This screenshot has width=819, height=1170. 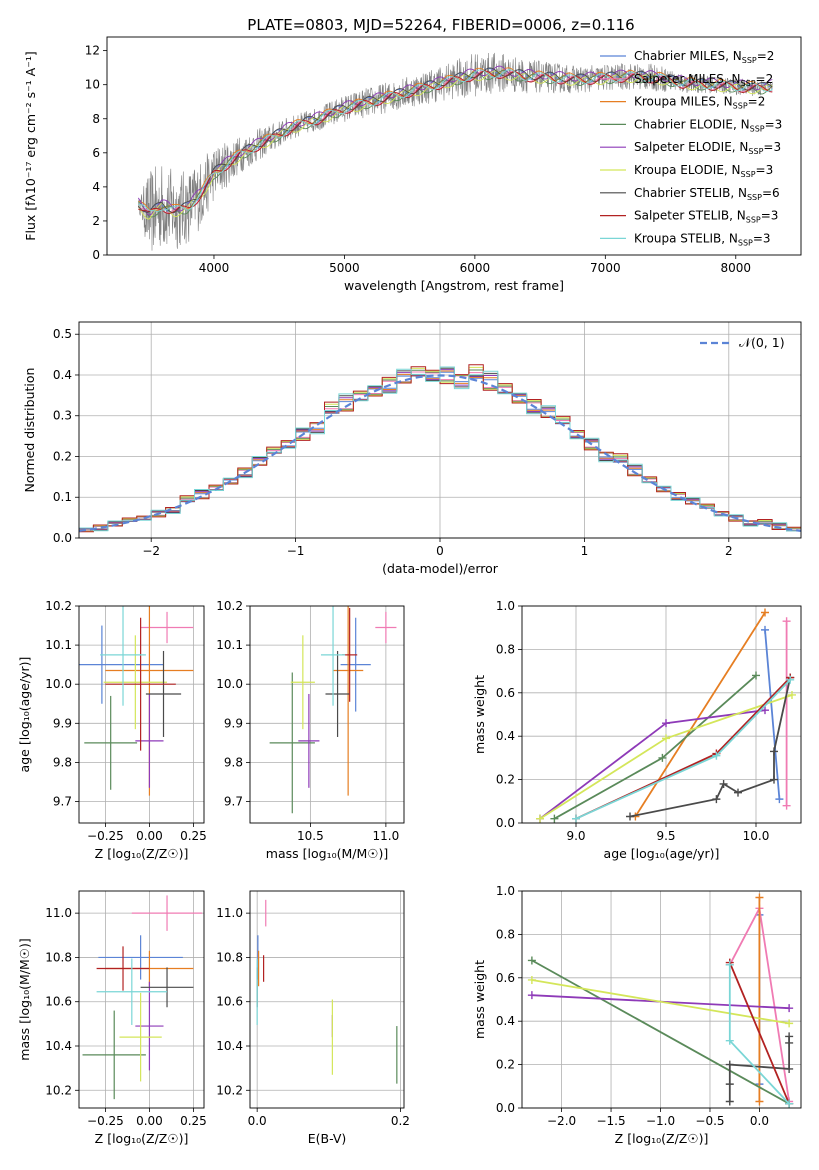 I want to click on y-tick-label: 0.2, so click(x=62, y=456).